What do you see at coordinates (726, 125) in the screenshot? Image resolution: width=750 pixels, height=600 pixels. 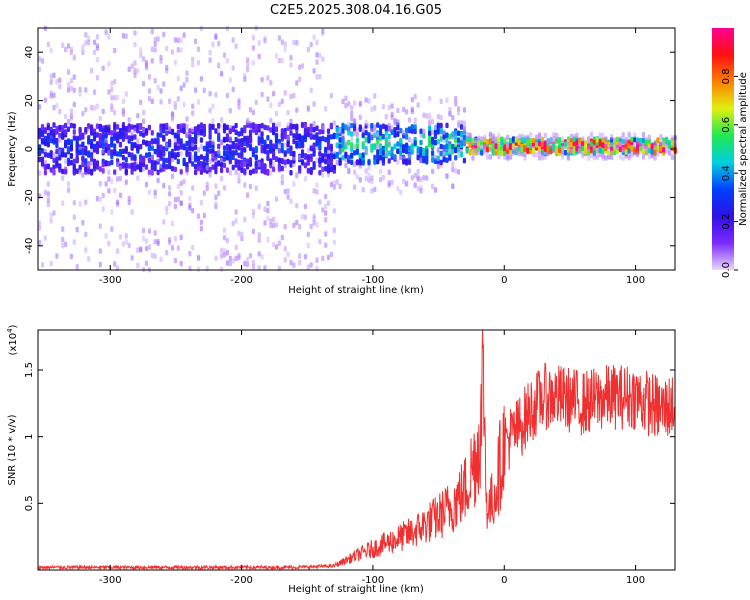 I see `colorbar-tick-label: 0.6` at bounding box center [726, 125].